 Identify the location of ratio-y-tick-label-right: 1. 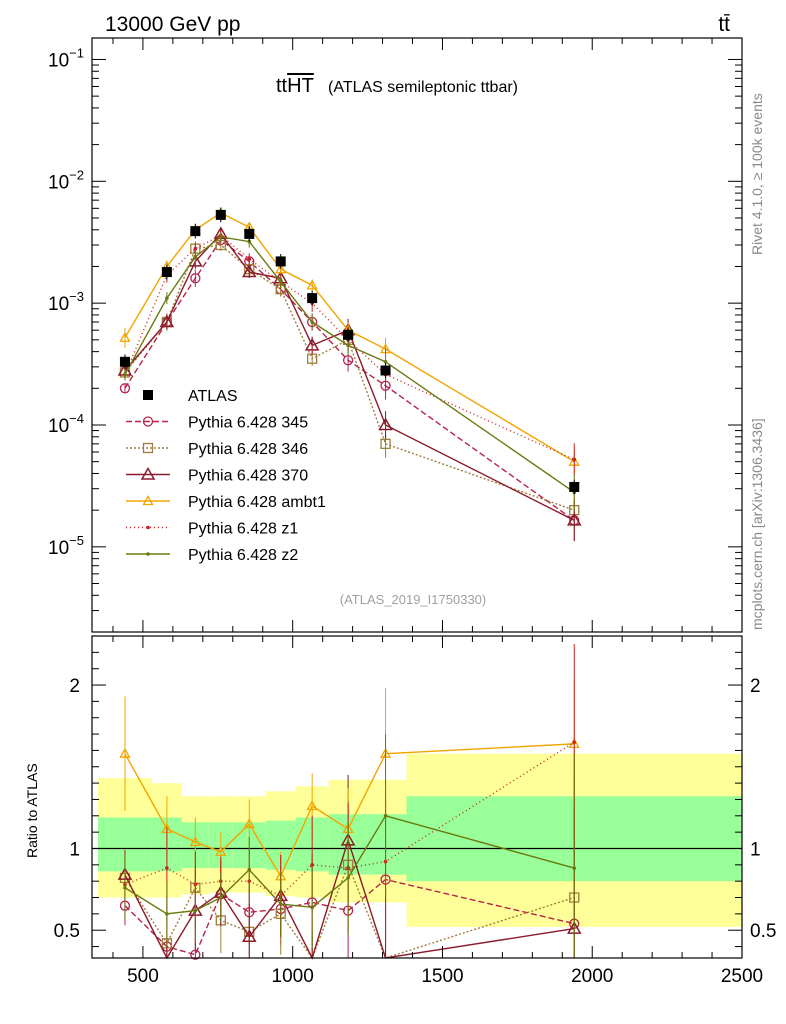
(755, 849).